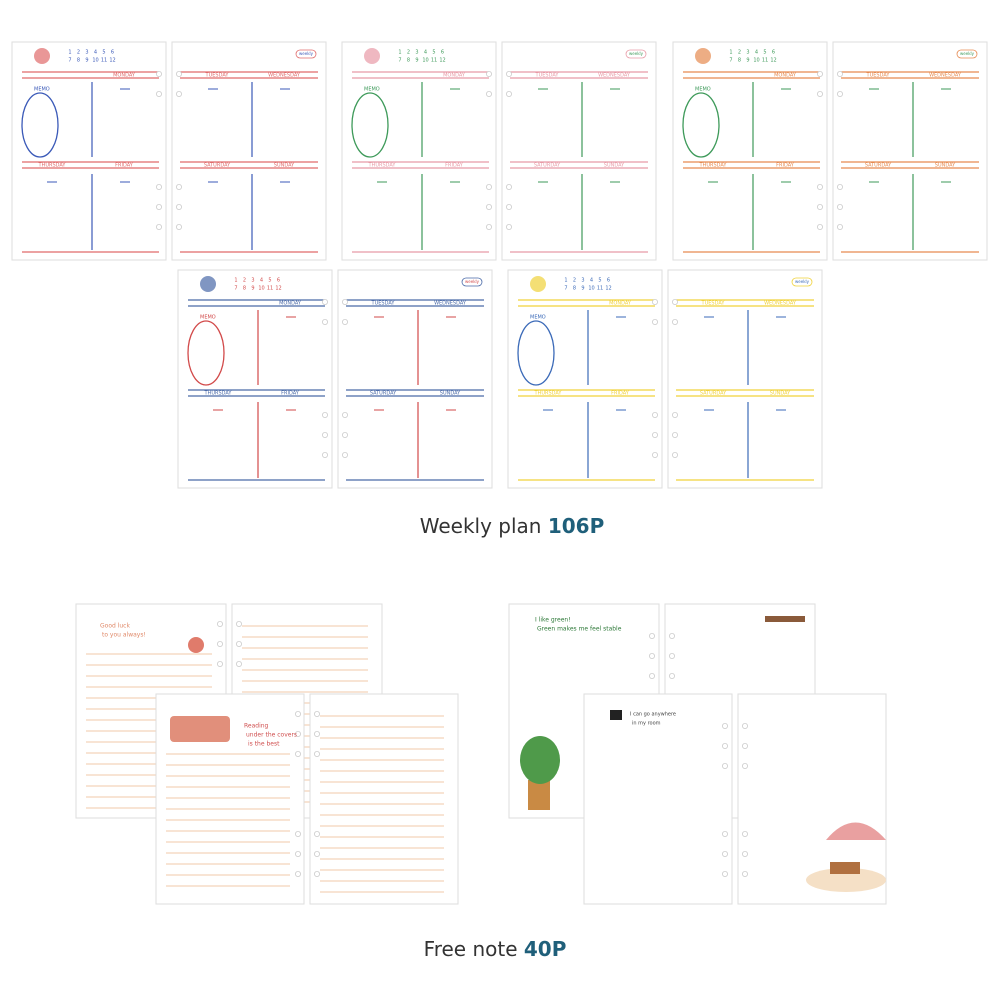 The height and width of the screenshot is (1000, 1000). What do you see at coordinates (780, 304) in the screenshot?
I see `label: WEDNESDAY` at bounding box center [780, 304].